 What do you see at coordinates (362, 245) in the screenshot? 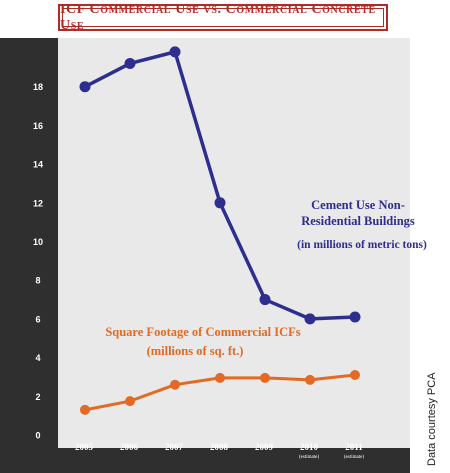
I see `cement-series-sublabel: (in millions of metric tons)` at bounding box center [362, 245].